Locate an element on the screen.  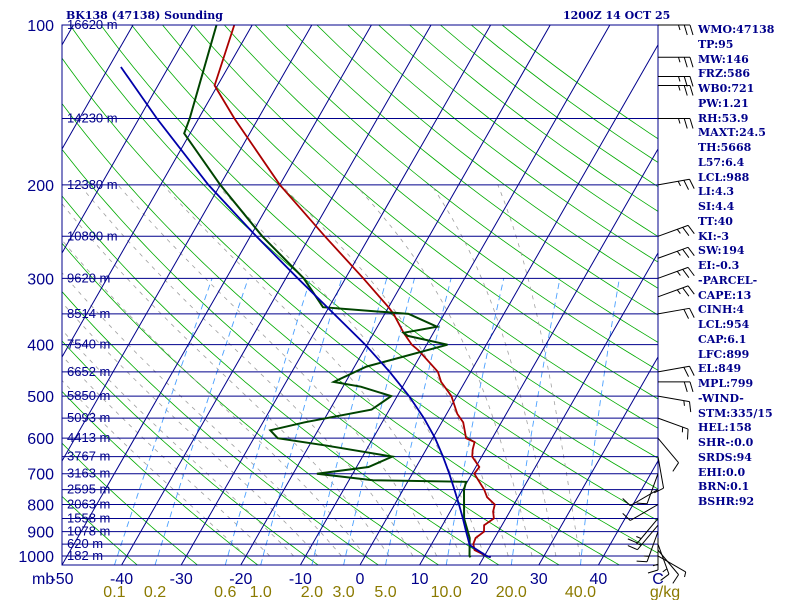
index-line: LCL:954 is located at coordinates (724, 324).